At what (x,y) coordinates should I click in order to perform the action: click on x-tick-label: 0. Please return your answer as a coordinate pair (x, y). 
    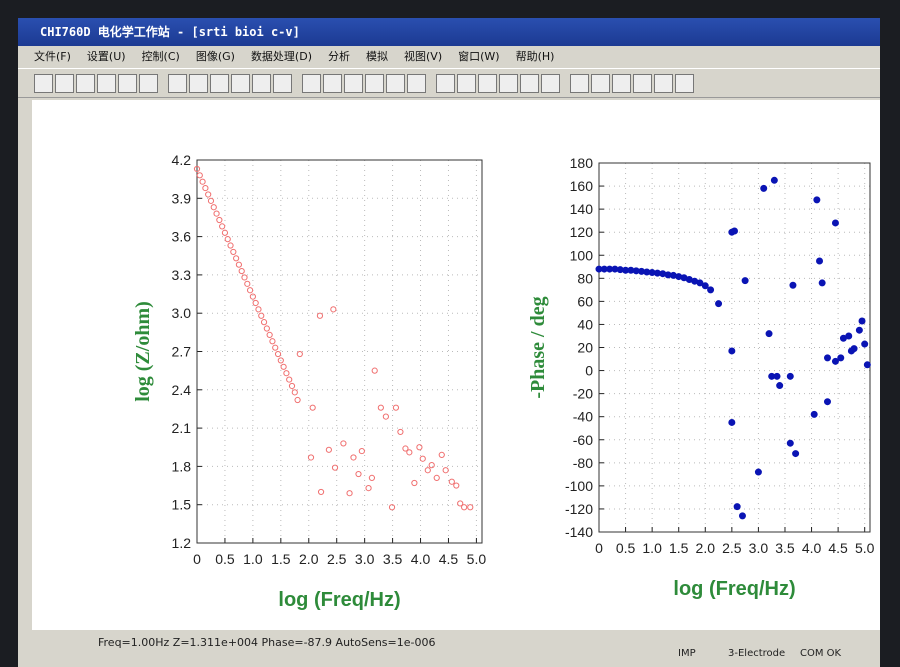
    Looking at the image, I should click on (599, 548).